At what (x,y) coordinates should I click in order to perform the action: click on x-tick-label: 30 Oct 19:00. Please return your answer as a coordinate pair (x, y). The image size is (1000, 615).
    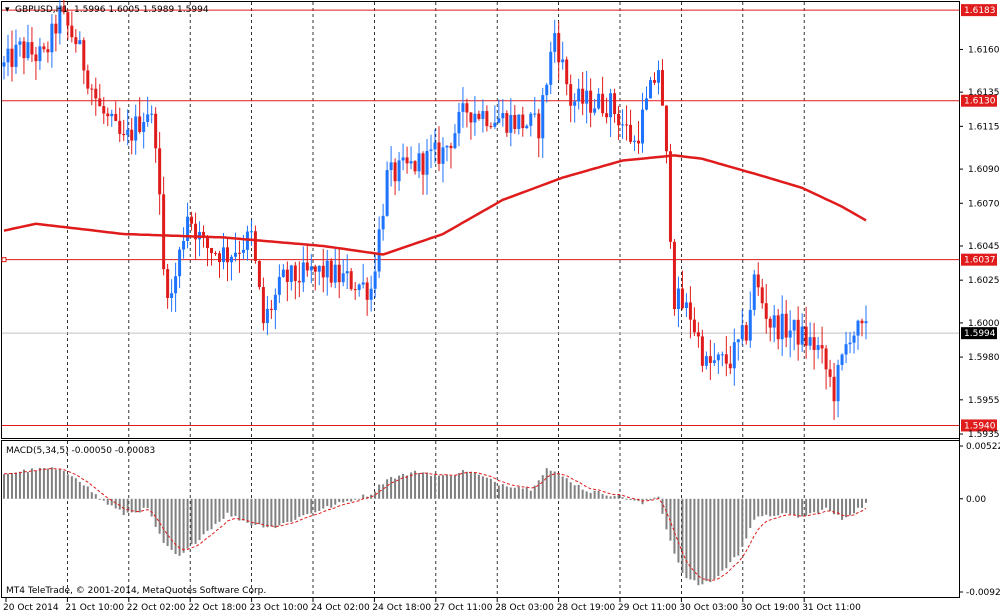
    Looking at the image, I should click on (770, 608).